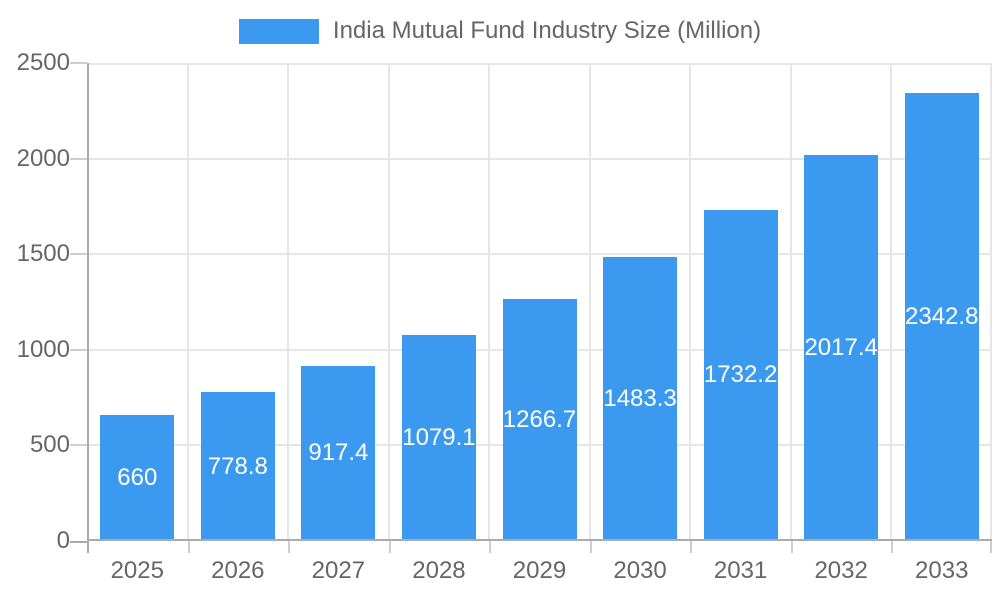  I want to click on bar-2033: 2342.8, so click(941, 317).